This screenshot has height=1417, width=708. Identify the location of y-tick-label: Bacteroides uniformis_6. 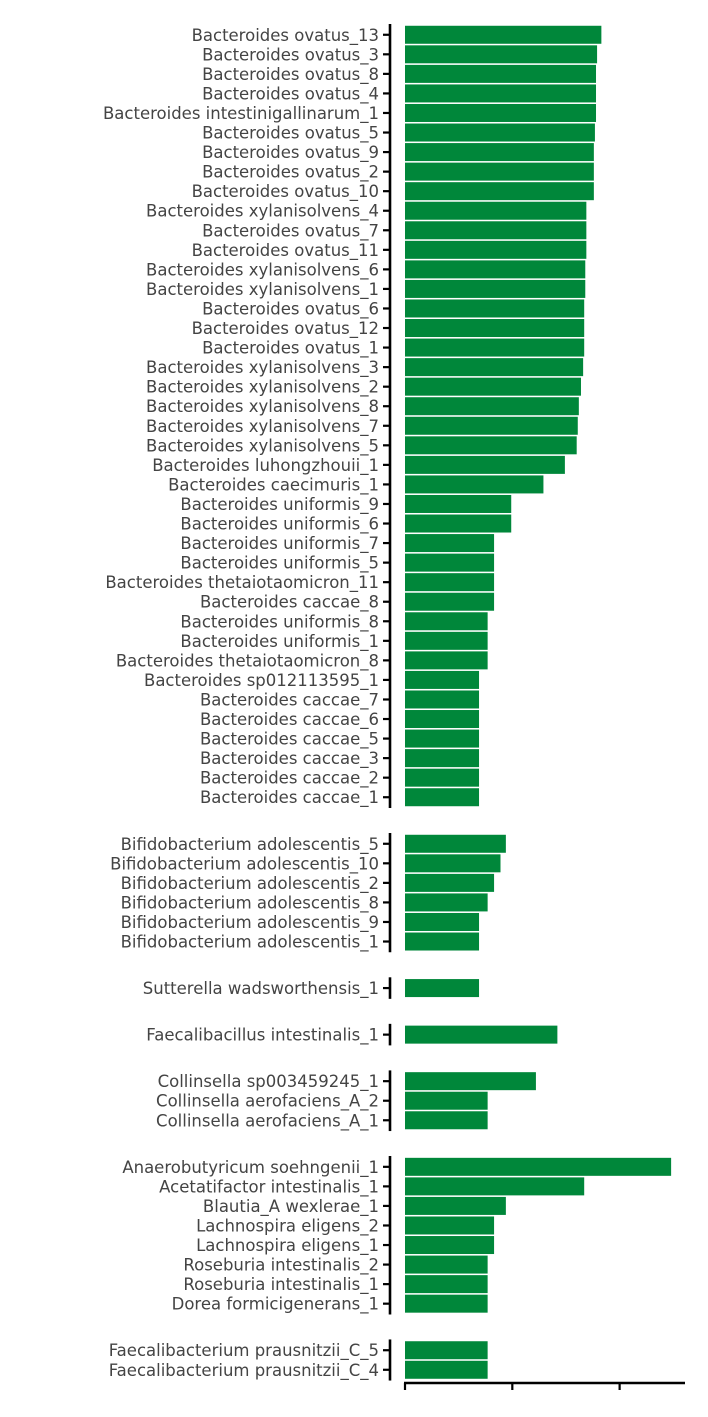
(279, 525).